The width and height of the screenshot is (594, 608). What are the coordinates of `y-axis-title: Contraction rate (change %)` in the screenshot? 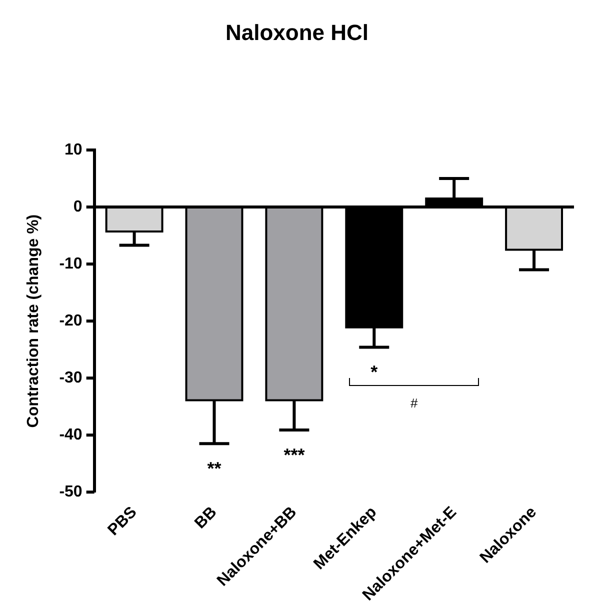 It's located at (33, 321).